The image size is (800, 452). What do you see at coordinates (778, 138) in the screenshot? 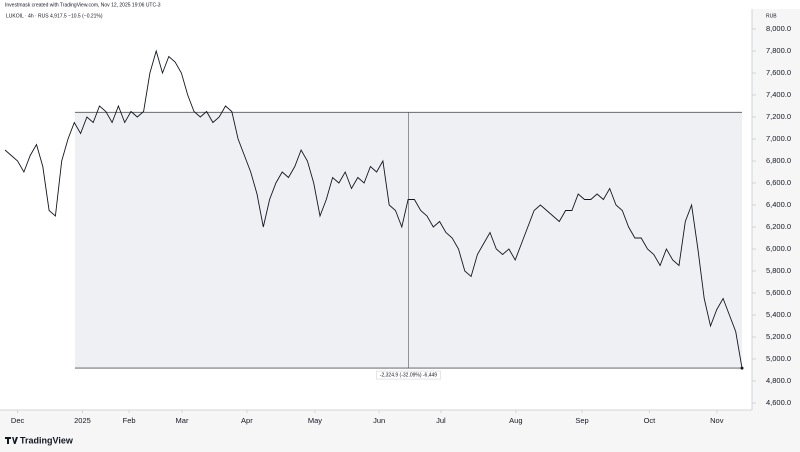
I see `y-tick-label: 7,000.0` at bounding box center [778, 138].